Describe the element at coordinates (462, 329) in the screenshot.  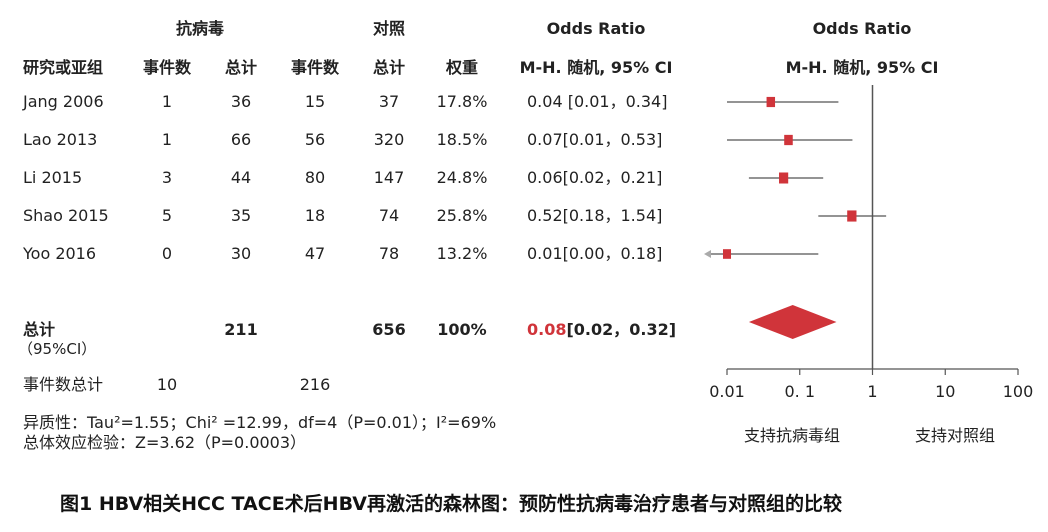
I see `total-weight: 100%` at that location.